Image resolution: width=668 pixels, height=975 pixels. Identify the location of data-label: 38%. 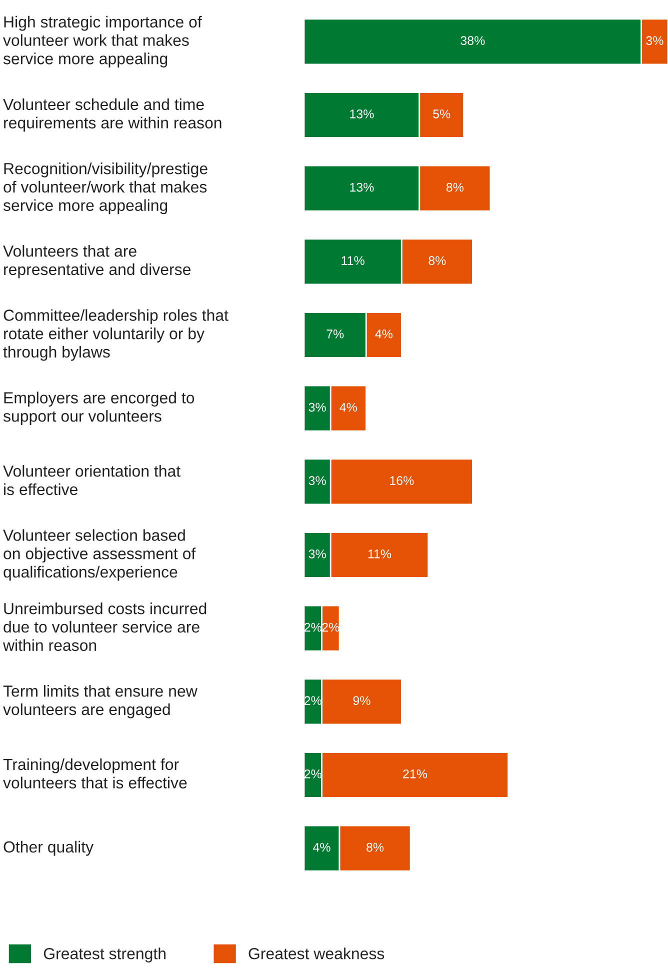
(472, 41).